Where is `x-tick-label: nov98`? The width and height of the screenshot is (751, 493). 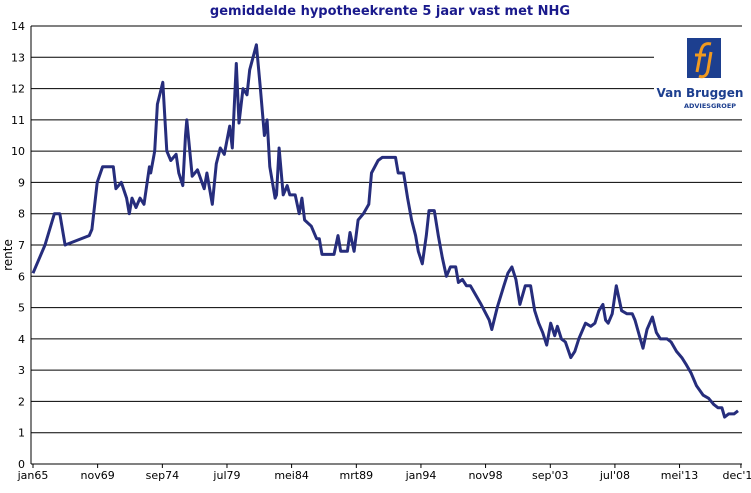
x-tick-label: nov98 is located at coordinates (485, 475).